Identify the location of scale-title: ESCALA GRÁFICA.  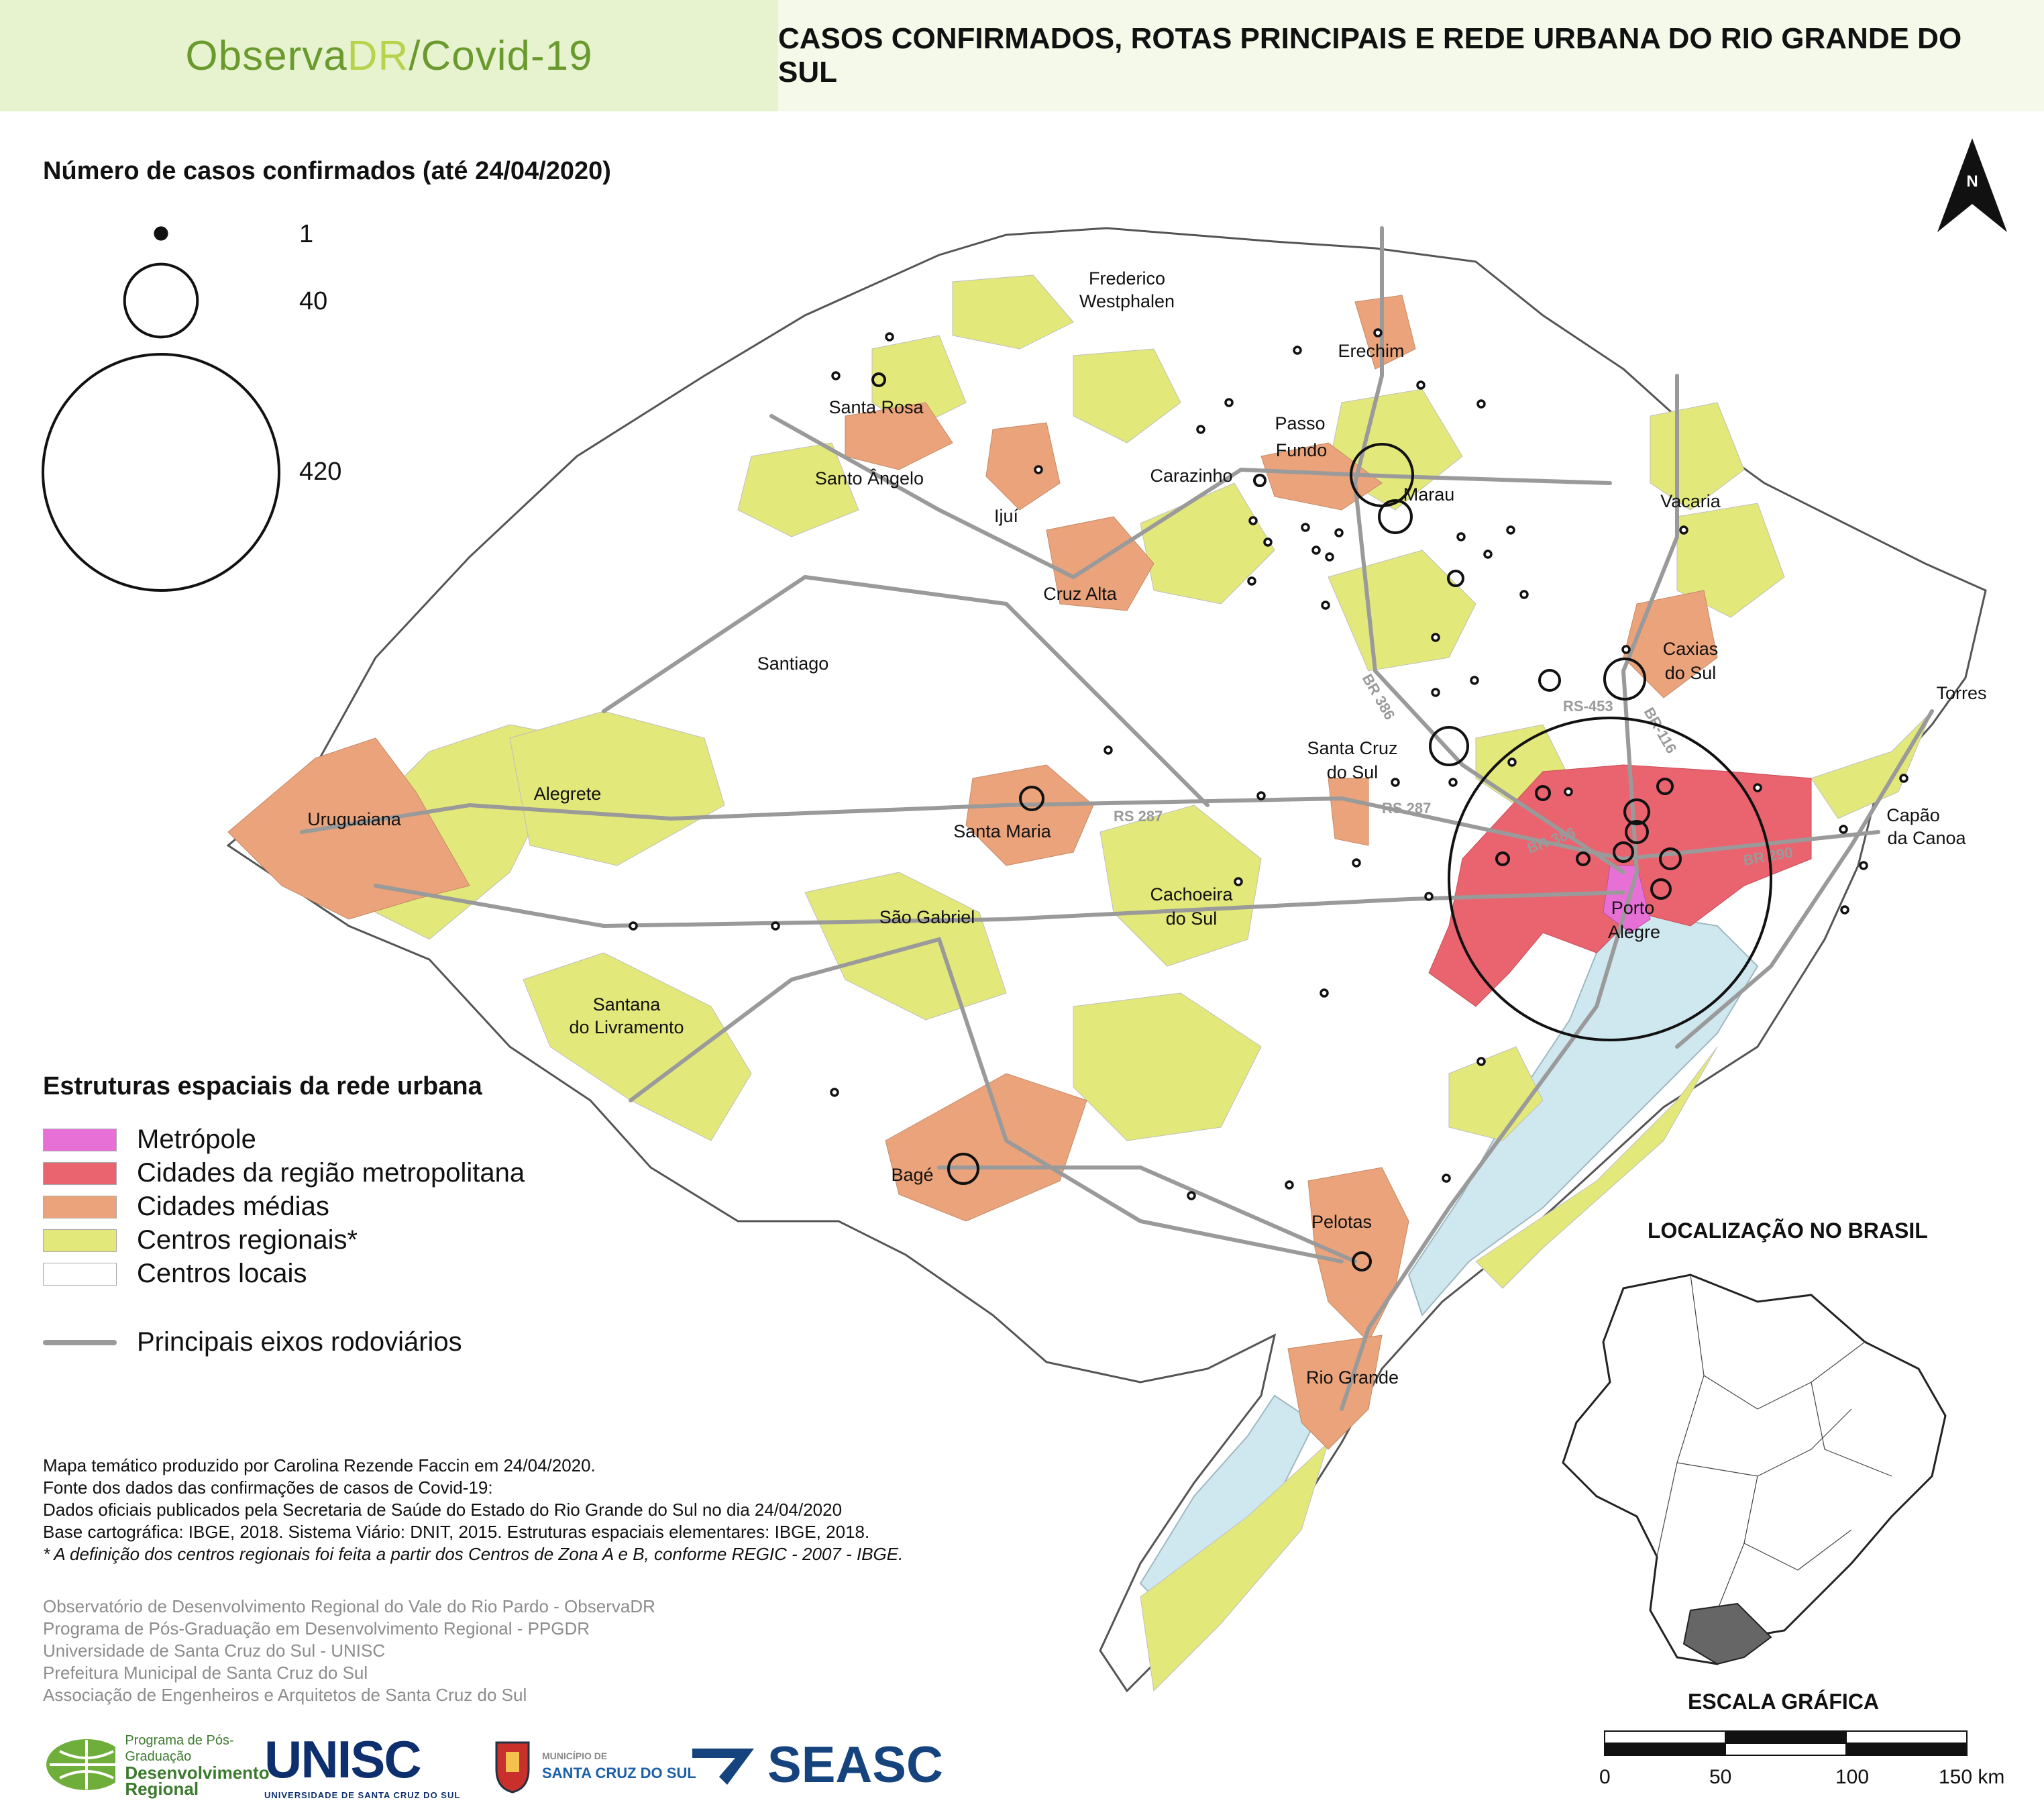
(1784, 1702).